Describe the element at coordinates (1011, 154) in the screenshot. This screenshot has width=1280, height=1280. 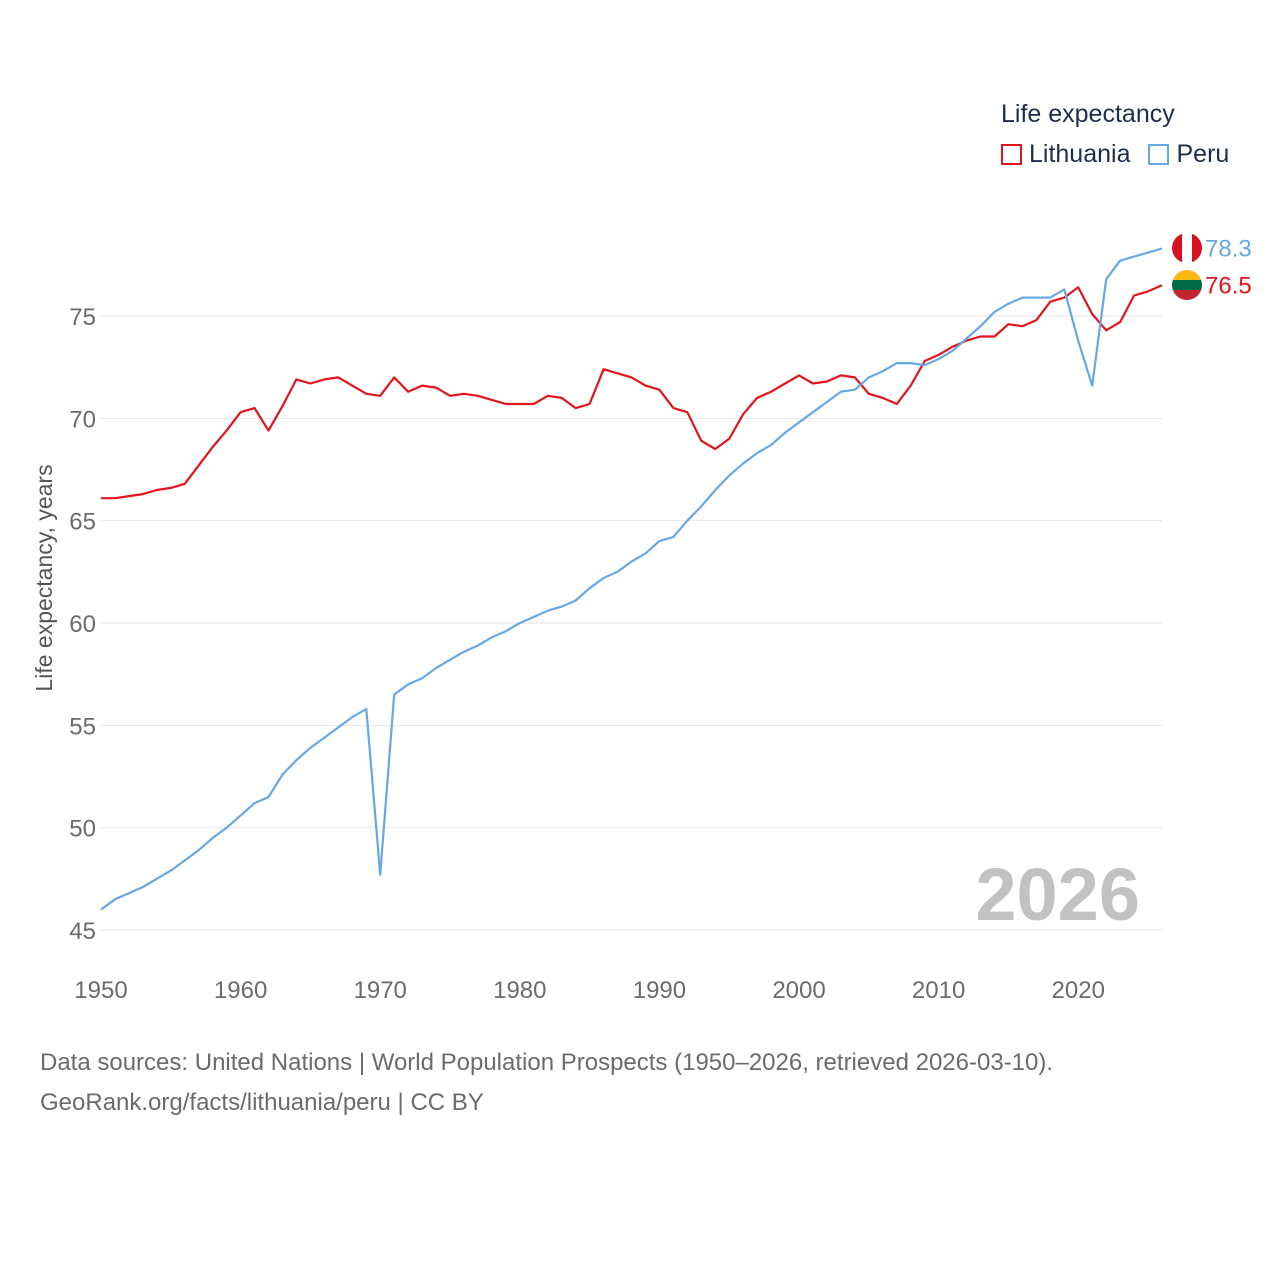
I see `legend-swatch-lithuania` at that location.